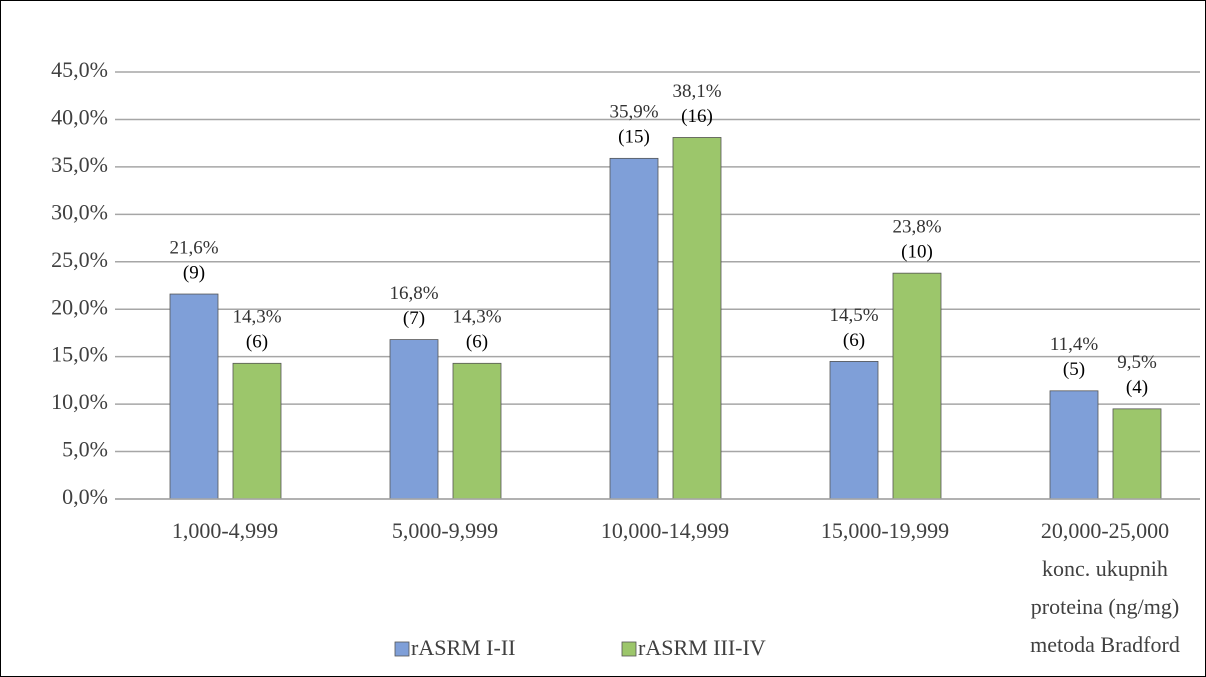  What do you see at coordinates (85, 449) in the screenshot?
I see `y-tick-label: 5,0%` at bounding box center [85, 449].